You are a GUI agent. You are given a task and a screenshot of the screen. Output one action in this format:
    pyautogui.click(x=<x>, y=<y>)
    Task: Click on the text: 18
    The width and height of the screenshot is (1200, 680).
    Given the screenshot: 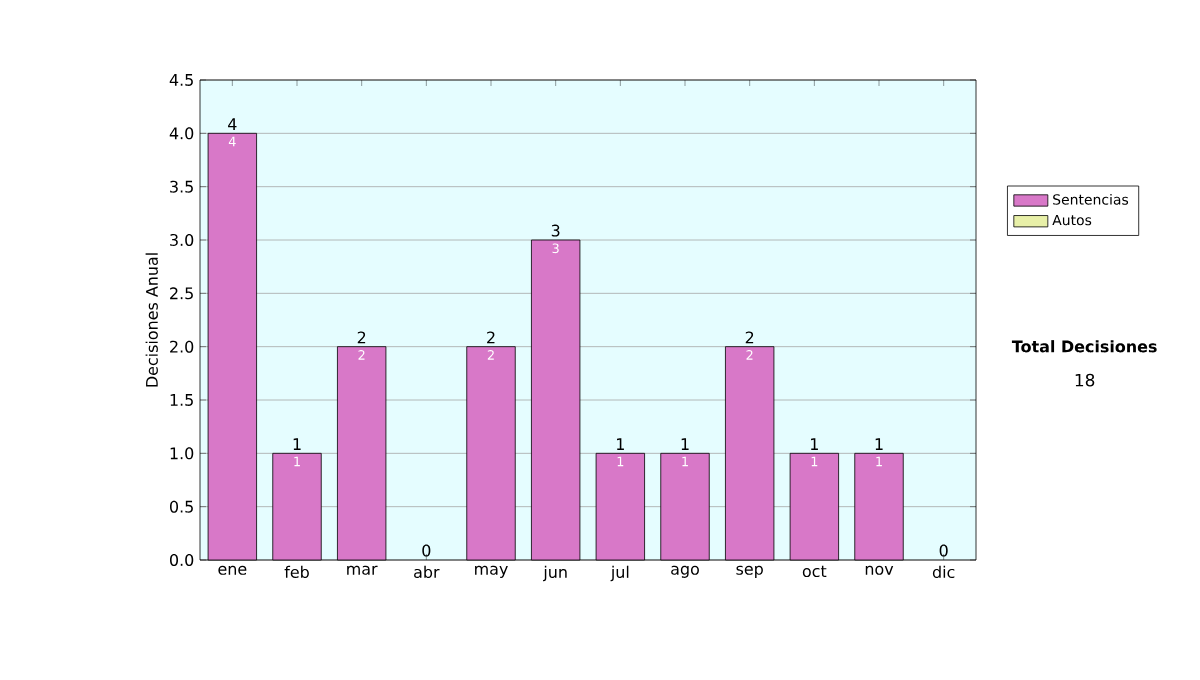 What is the action you would take?
    pyautogui.click(x=1085, y=380)
    